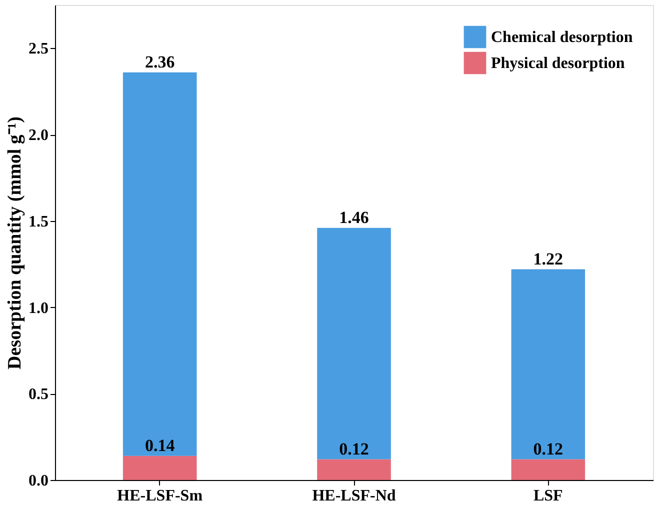 The height and width of the screenshot is (508, 658). What do you see at coordinates (160, 496) in the screenshot?
I see `x-tick-label: HE-LSF-Sm` at bounding box center [160, 496].